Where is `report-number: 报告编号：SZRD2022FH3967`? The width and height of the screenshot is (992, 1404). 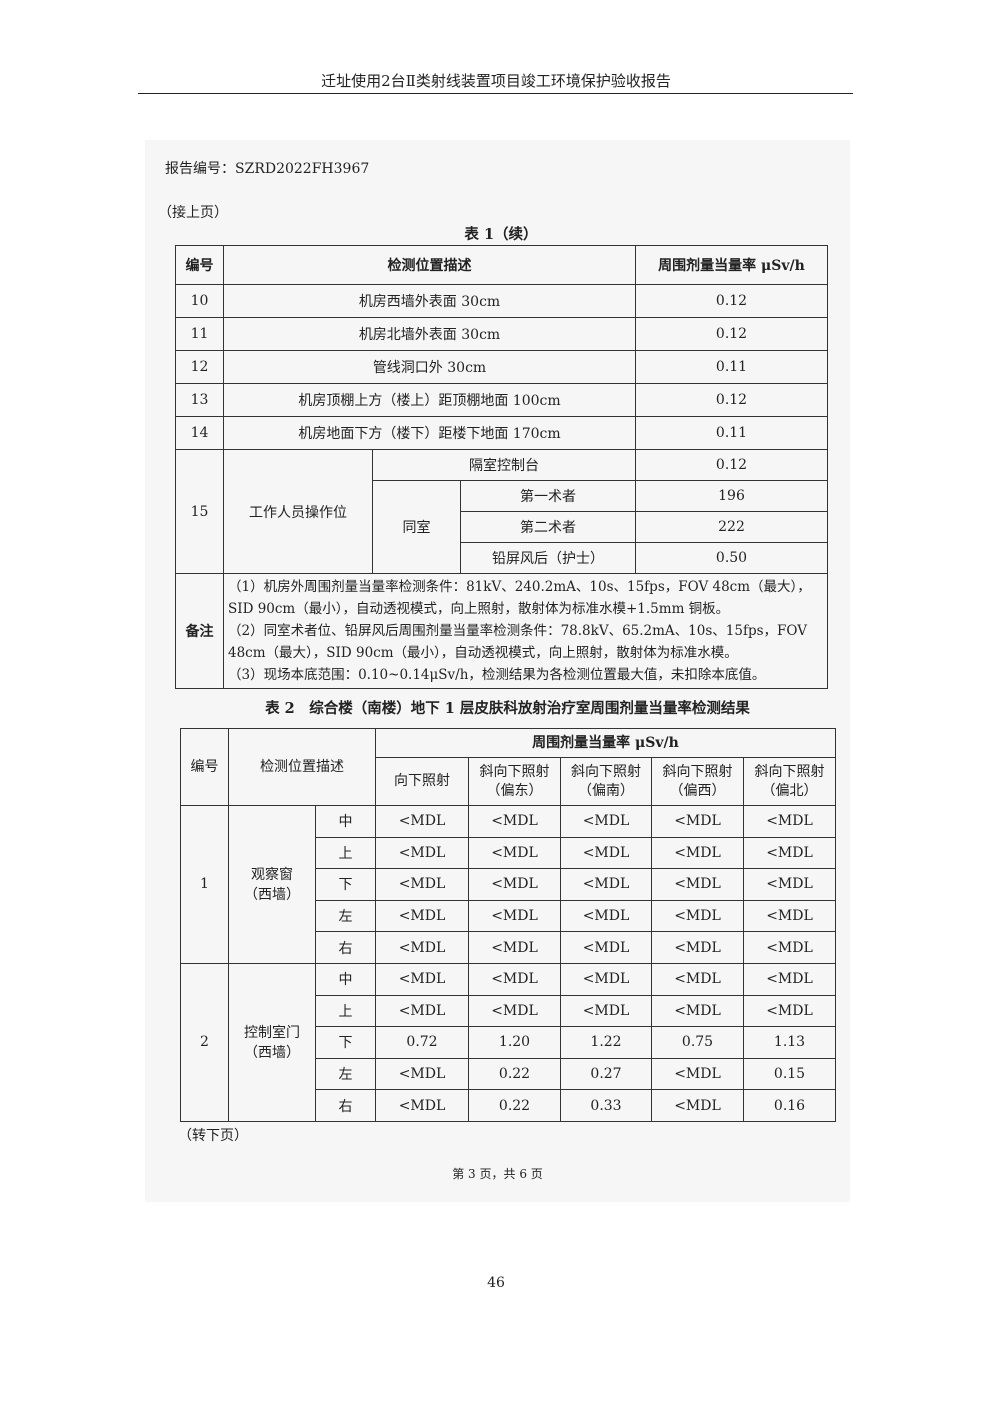 report-number: 报告编号：SZRD2022FH3967 is located at coordinates (267, 169).